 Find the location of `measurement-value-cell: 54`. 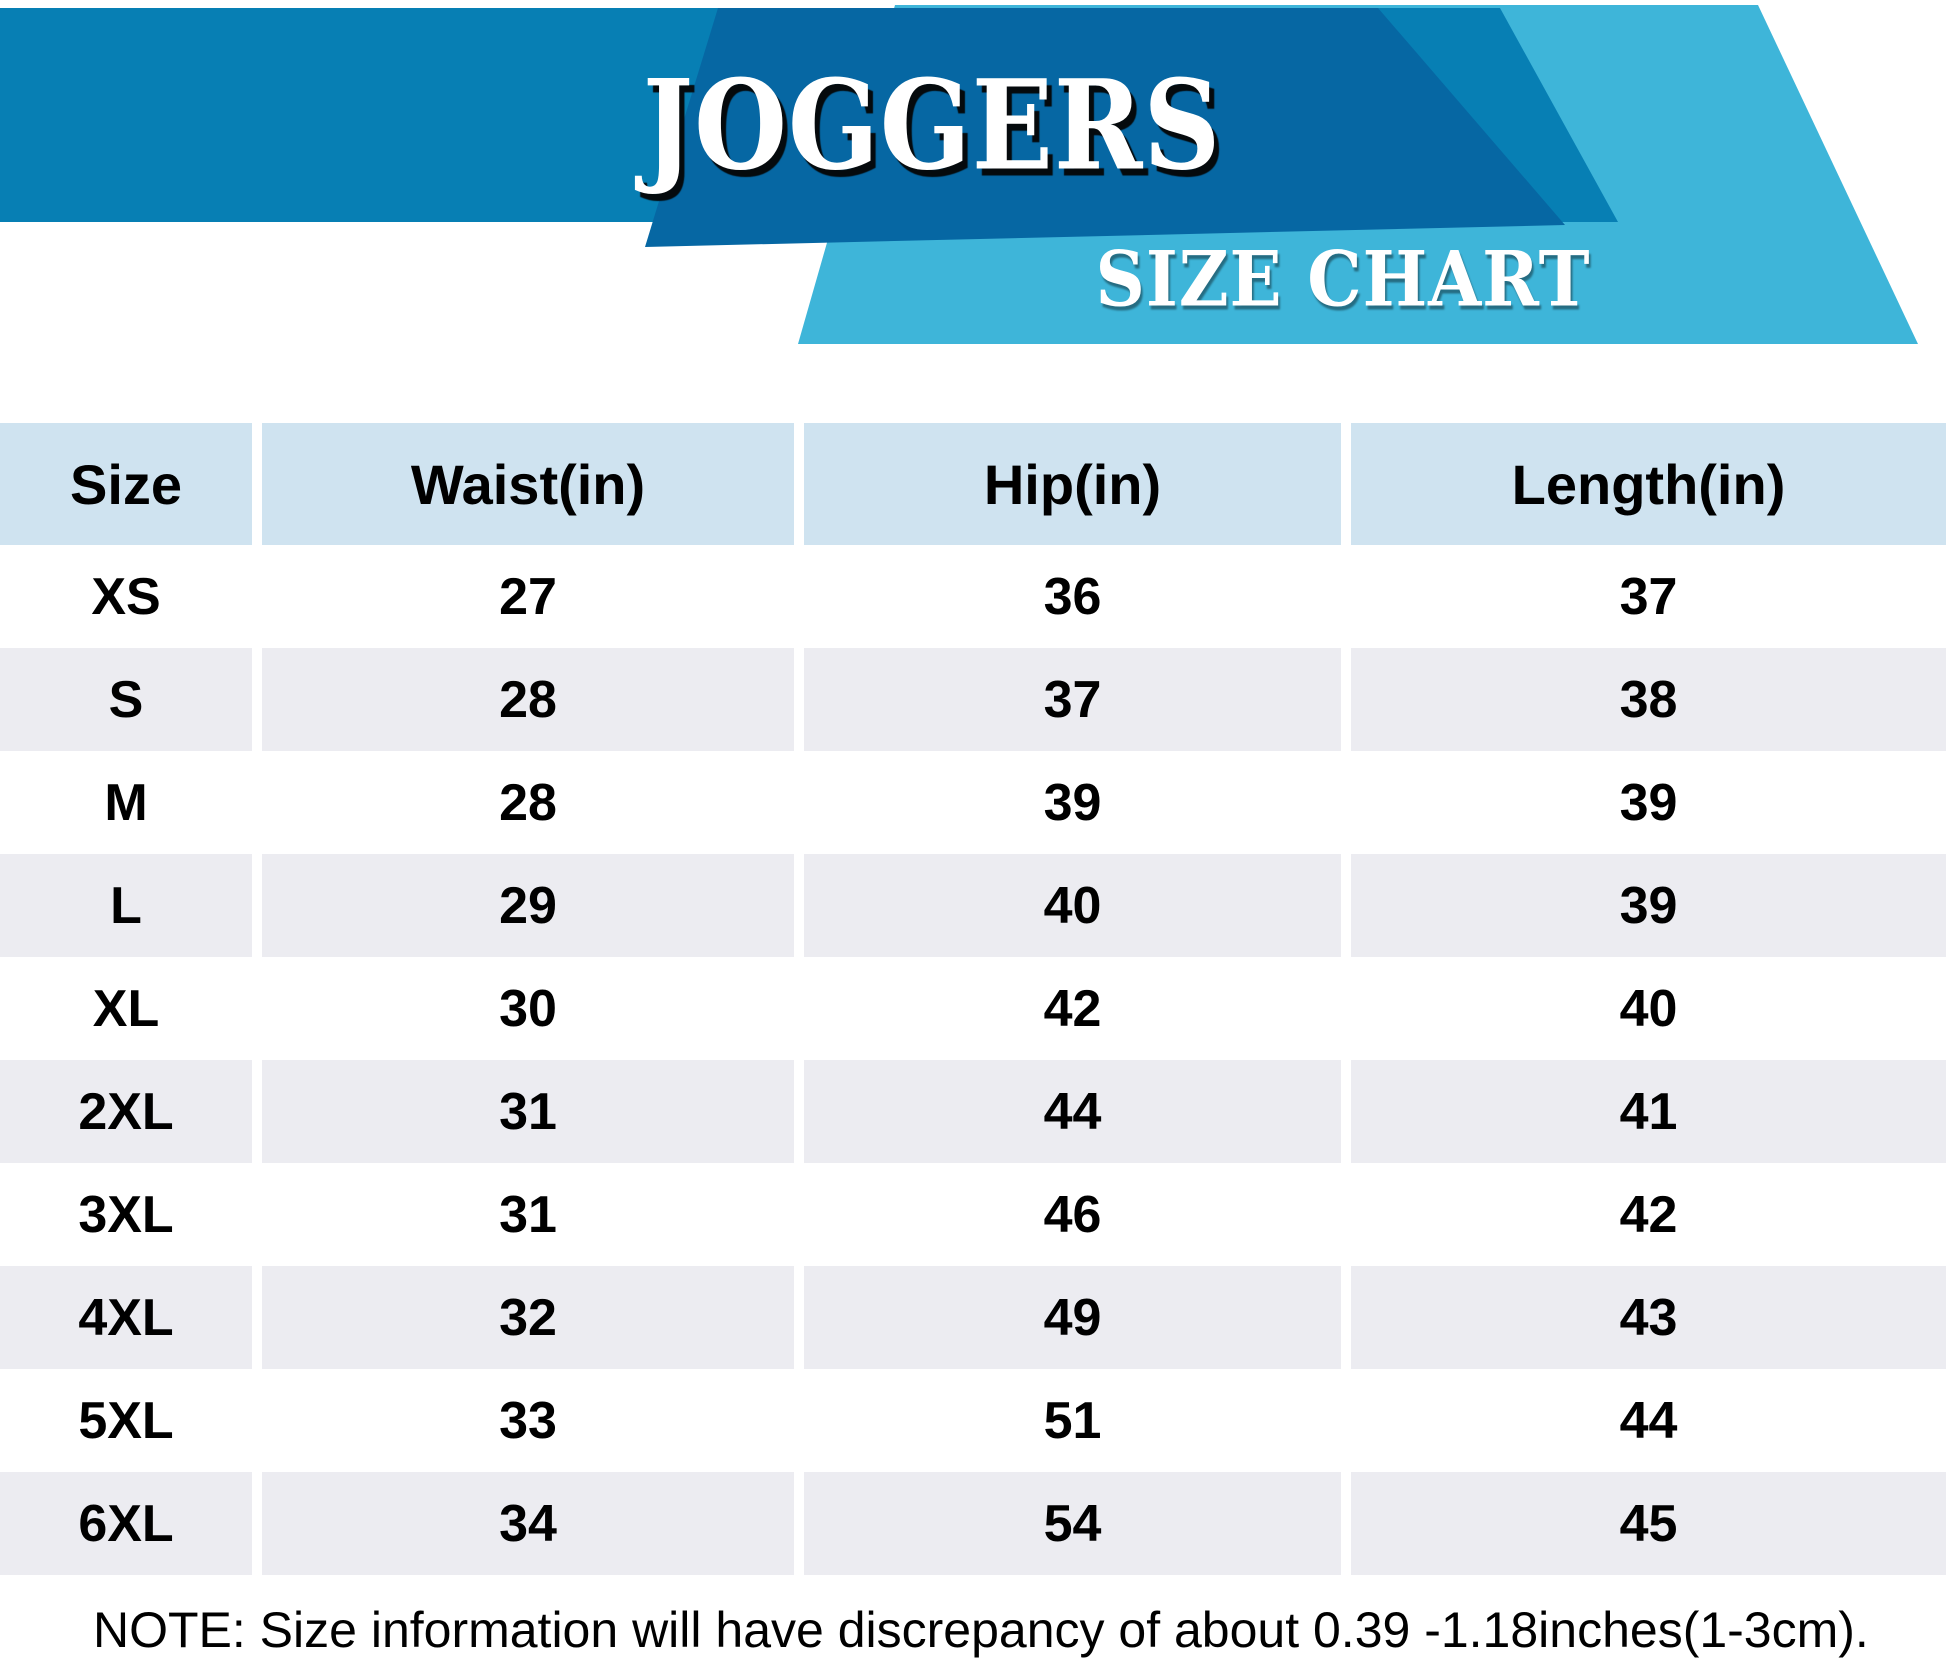

measurement-value-cell: 54 is located at coordinates (1072, 1523).